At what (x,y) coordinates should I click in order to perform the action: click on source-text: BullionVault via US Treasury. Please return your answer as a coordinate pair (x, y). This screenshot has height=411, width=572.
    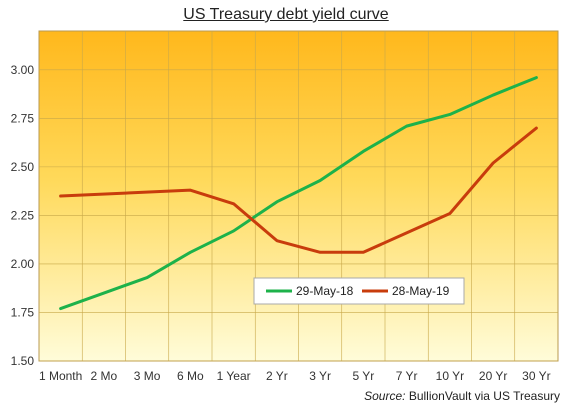
    Looking at the image, I should click on (482, 396).